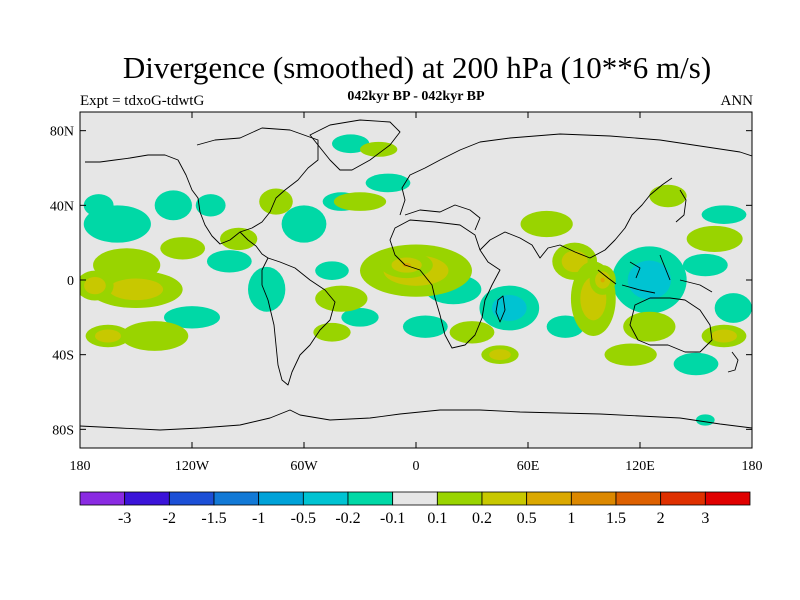  What do you see at coordinates (415, 509) in the screenshot?
I see `colorbar: -3 -2 -1.5 -1 -0.5 -0.2 -0.1 0.1 0.2 0.5 1 1.5 2 3` at bounding box center [415, 509].